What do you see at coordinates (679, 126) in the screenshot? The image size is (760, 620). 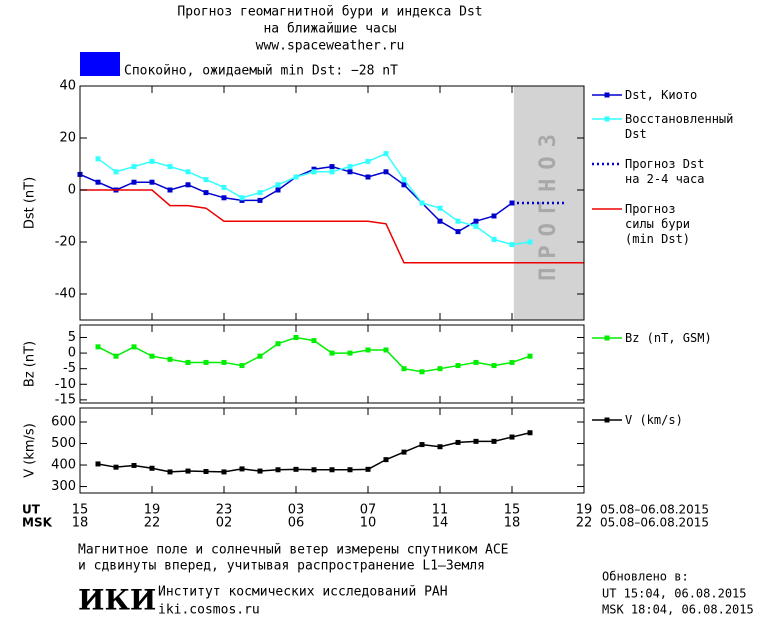 I see `legend-label: Восстановленный Dst` at bounding box center [679, 126].